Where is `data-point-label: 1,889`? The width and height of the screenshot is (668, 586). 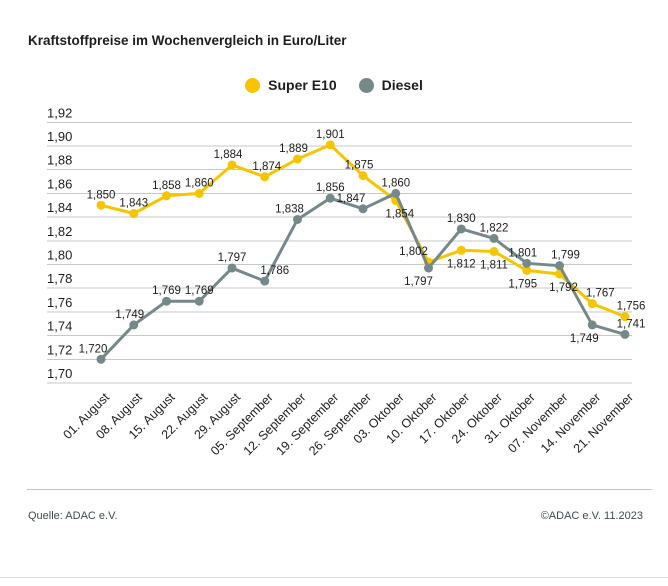
data-point-label: 1,889 is located at coordinates (293, 149).